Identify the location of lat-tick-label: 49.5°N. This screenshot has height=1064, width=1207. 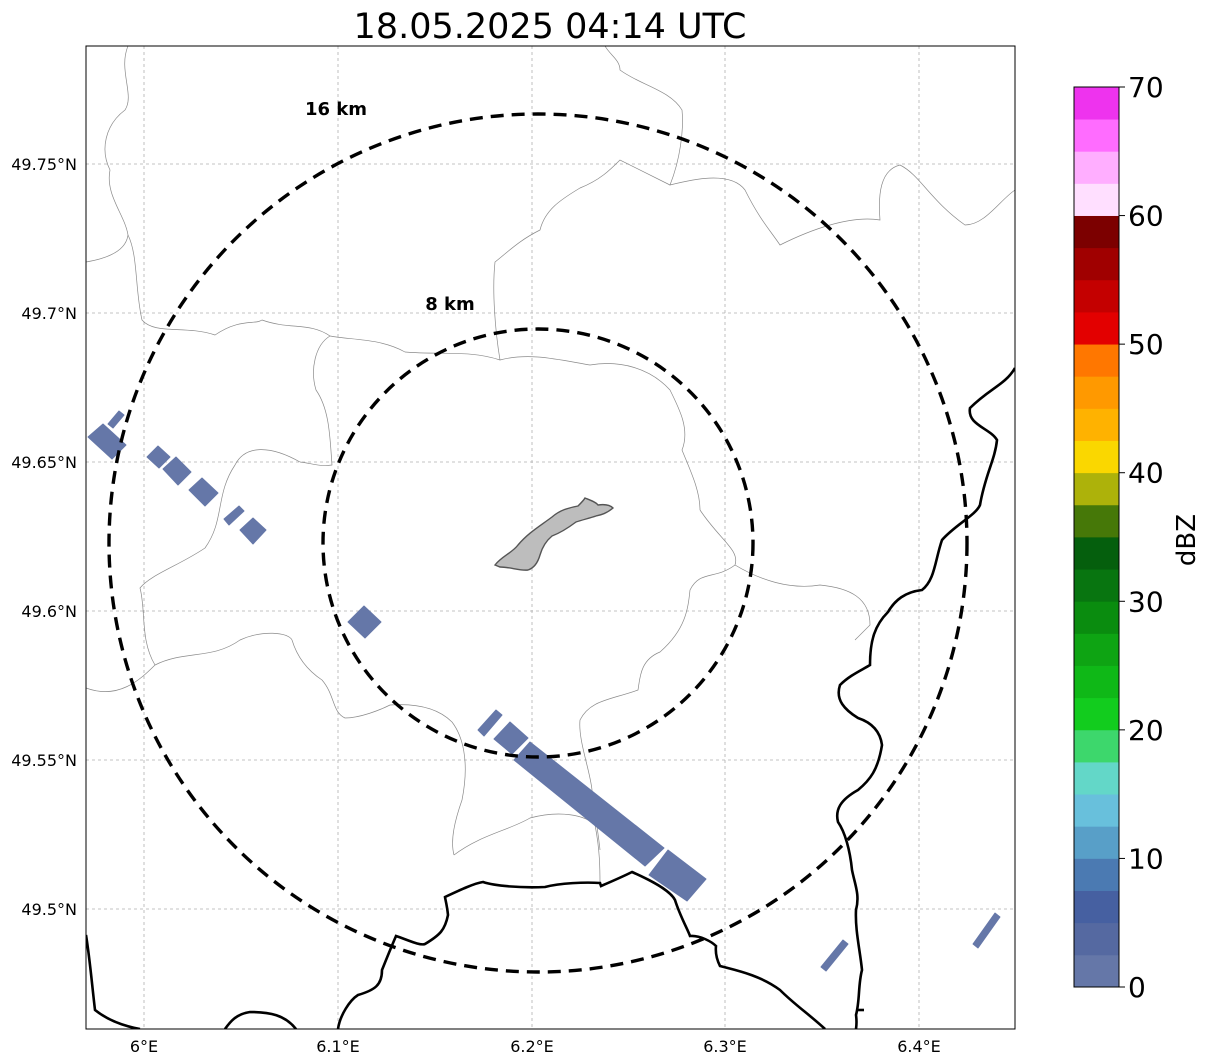
(49, 909).